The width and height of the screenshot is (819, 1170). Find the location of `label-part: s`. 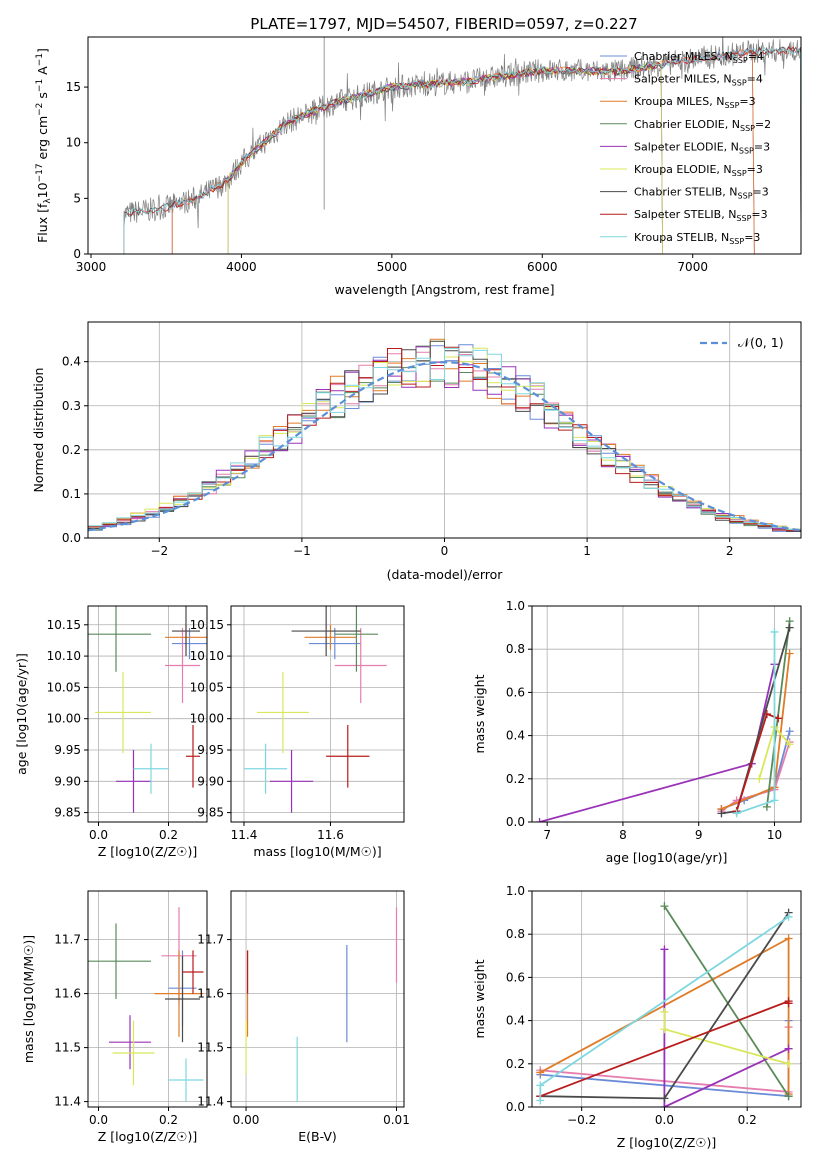

label-part: s is located at coordinates (42, 97).